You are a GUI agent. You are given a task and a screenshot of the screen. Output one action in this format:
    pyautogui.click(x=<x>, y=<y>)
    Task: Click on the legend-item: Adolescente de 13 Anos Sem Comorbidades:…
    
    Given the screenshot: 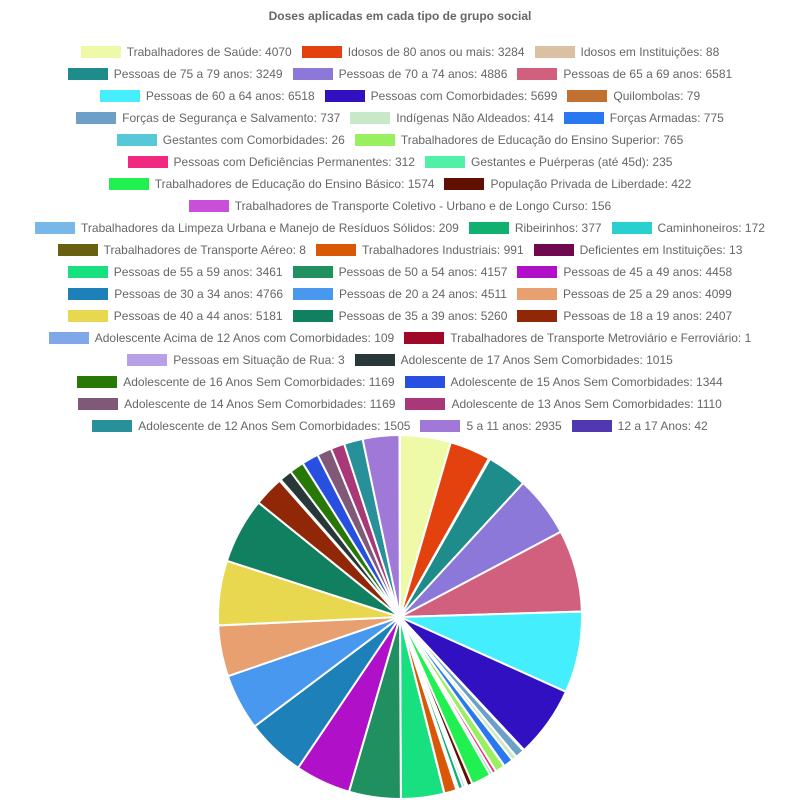 What is the action you would take?
    pyautogui.click(x=563, y=404)
    